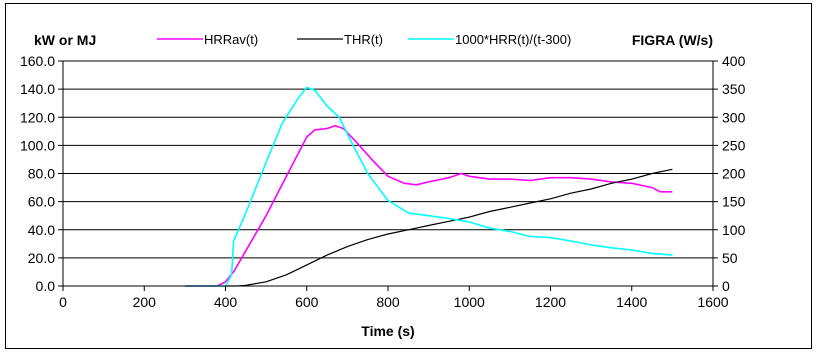 The height and width of the screenshot is (352, 817). I want to click on y2-tick-label-5: 250, so click(734, 145).